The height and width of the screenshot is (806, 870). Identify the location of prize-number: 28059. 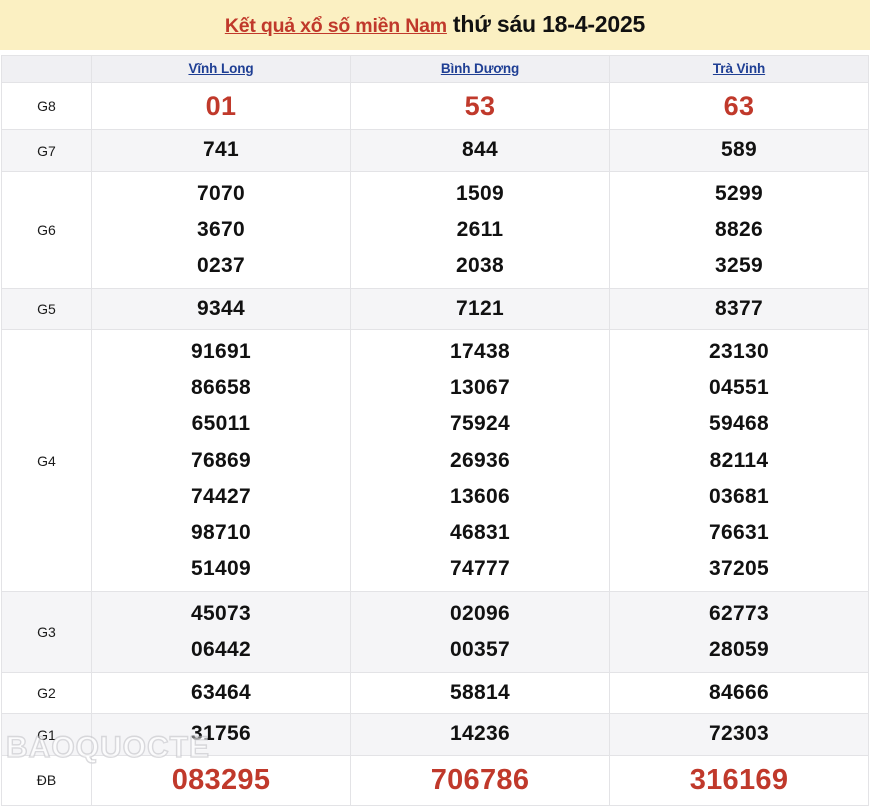
(739, 650).